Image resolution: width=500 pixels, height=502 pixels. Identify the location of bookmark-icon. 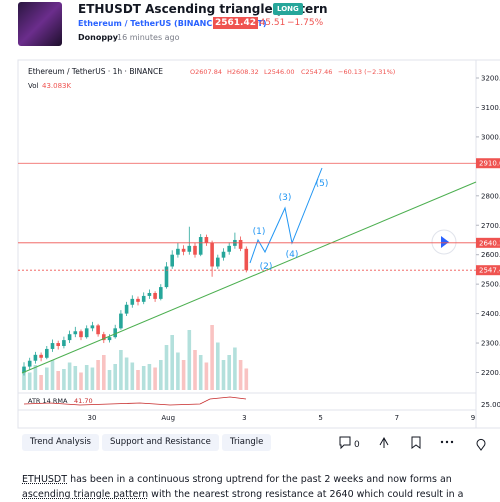
(416, 442).